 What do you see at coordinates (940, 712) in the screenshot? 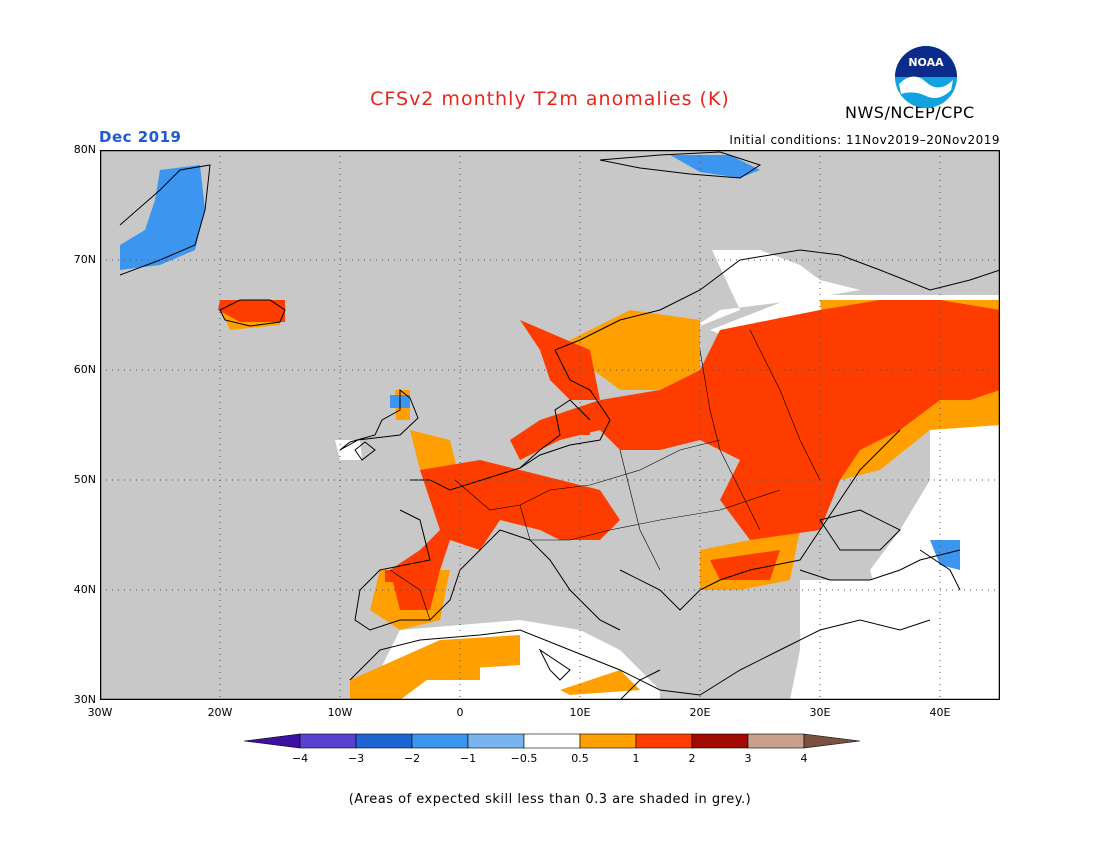
I see `lon-label: 40E` at bounding box center [940, 712].